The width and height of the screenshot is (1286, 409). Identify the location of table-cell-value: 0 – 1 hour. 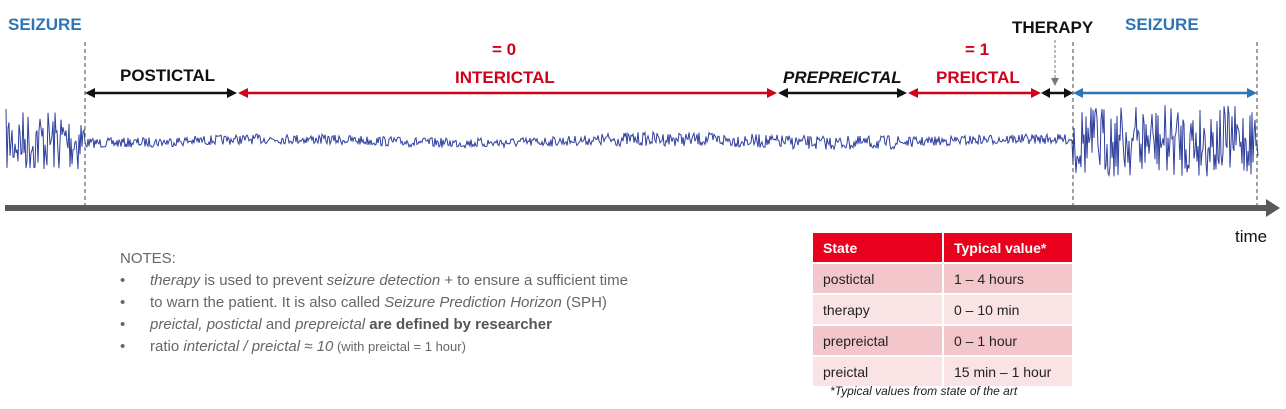
(1008, 340).